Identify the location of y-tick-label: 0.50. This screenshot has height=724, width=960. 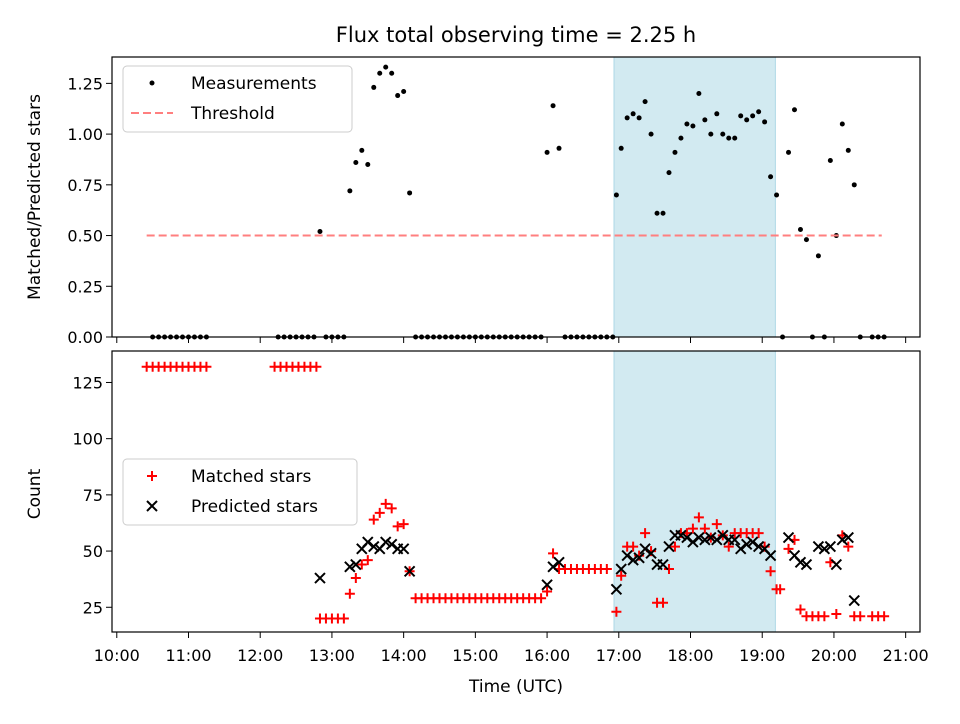
(85, 236).